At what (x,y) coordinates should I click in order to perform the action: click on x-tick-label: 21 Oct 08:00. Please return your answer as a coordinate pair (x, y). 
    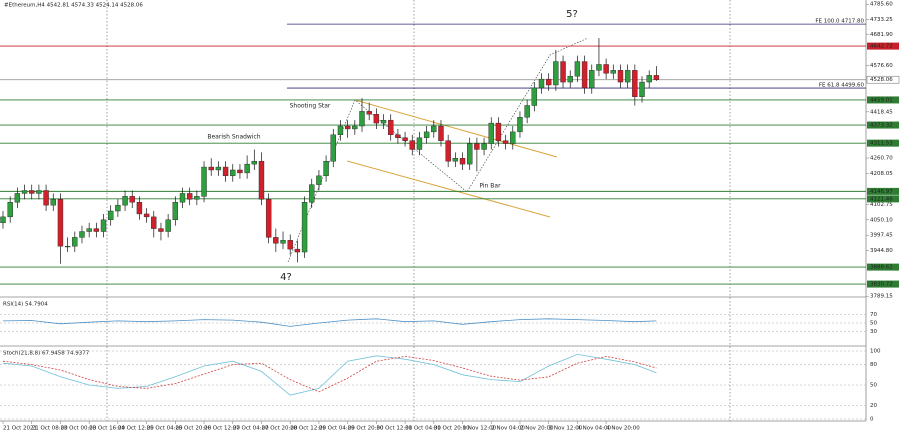
    Looking at the image, I should click on (50, 429).